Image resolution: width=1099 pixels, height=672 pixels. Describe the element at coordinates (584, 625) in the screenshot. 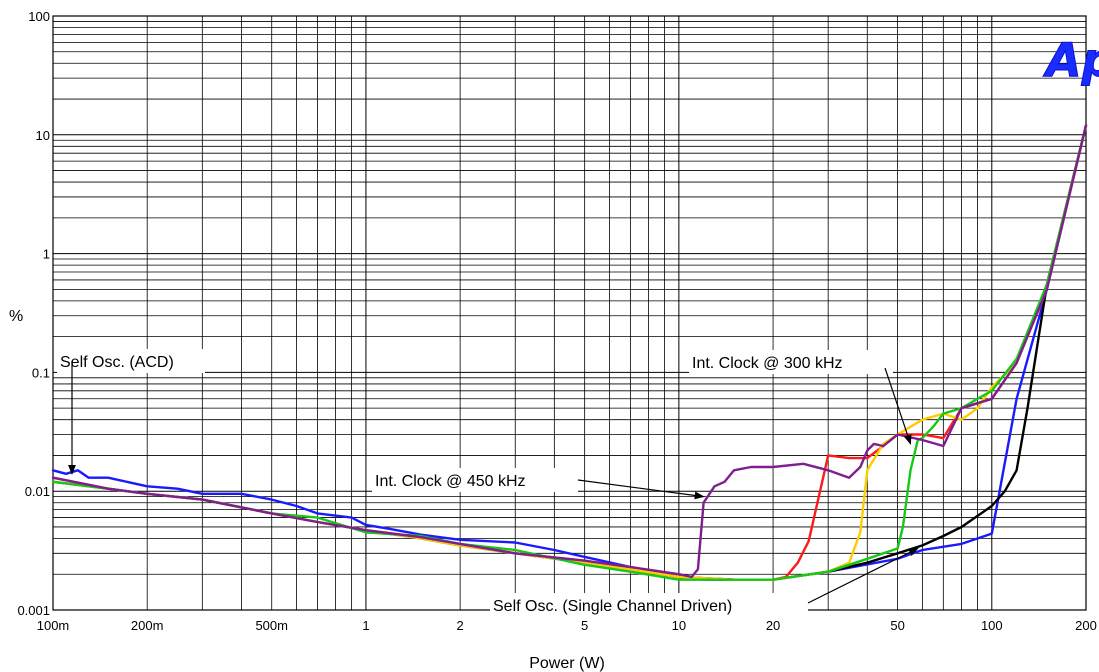

I see `x-tick-label: 5` at that location.